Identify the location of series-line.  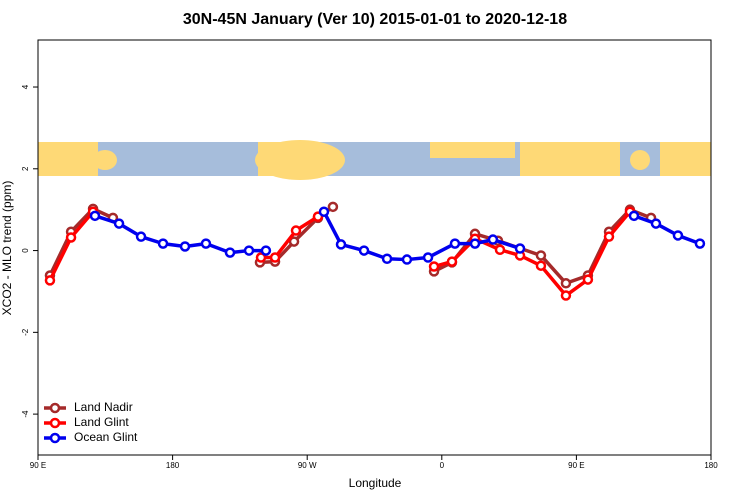
(350, 245).